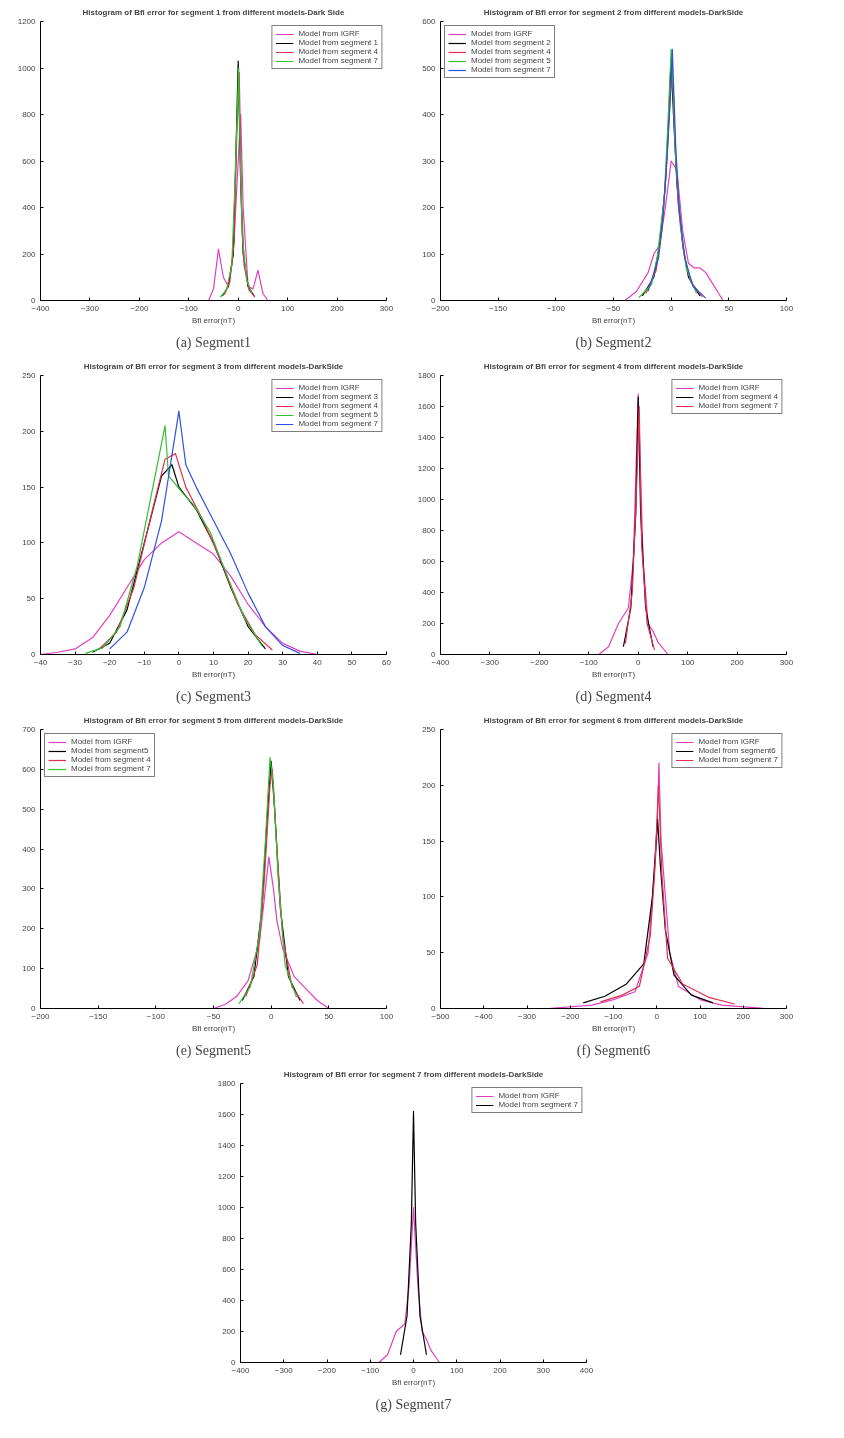  Describe the element at coordinates (441, 1016) in the screenshot. I see `x-tick-label: −500` at that location.